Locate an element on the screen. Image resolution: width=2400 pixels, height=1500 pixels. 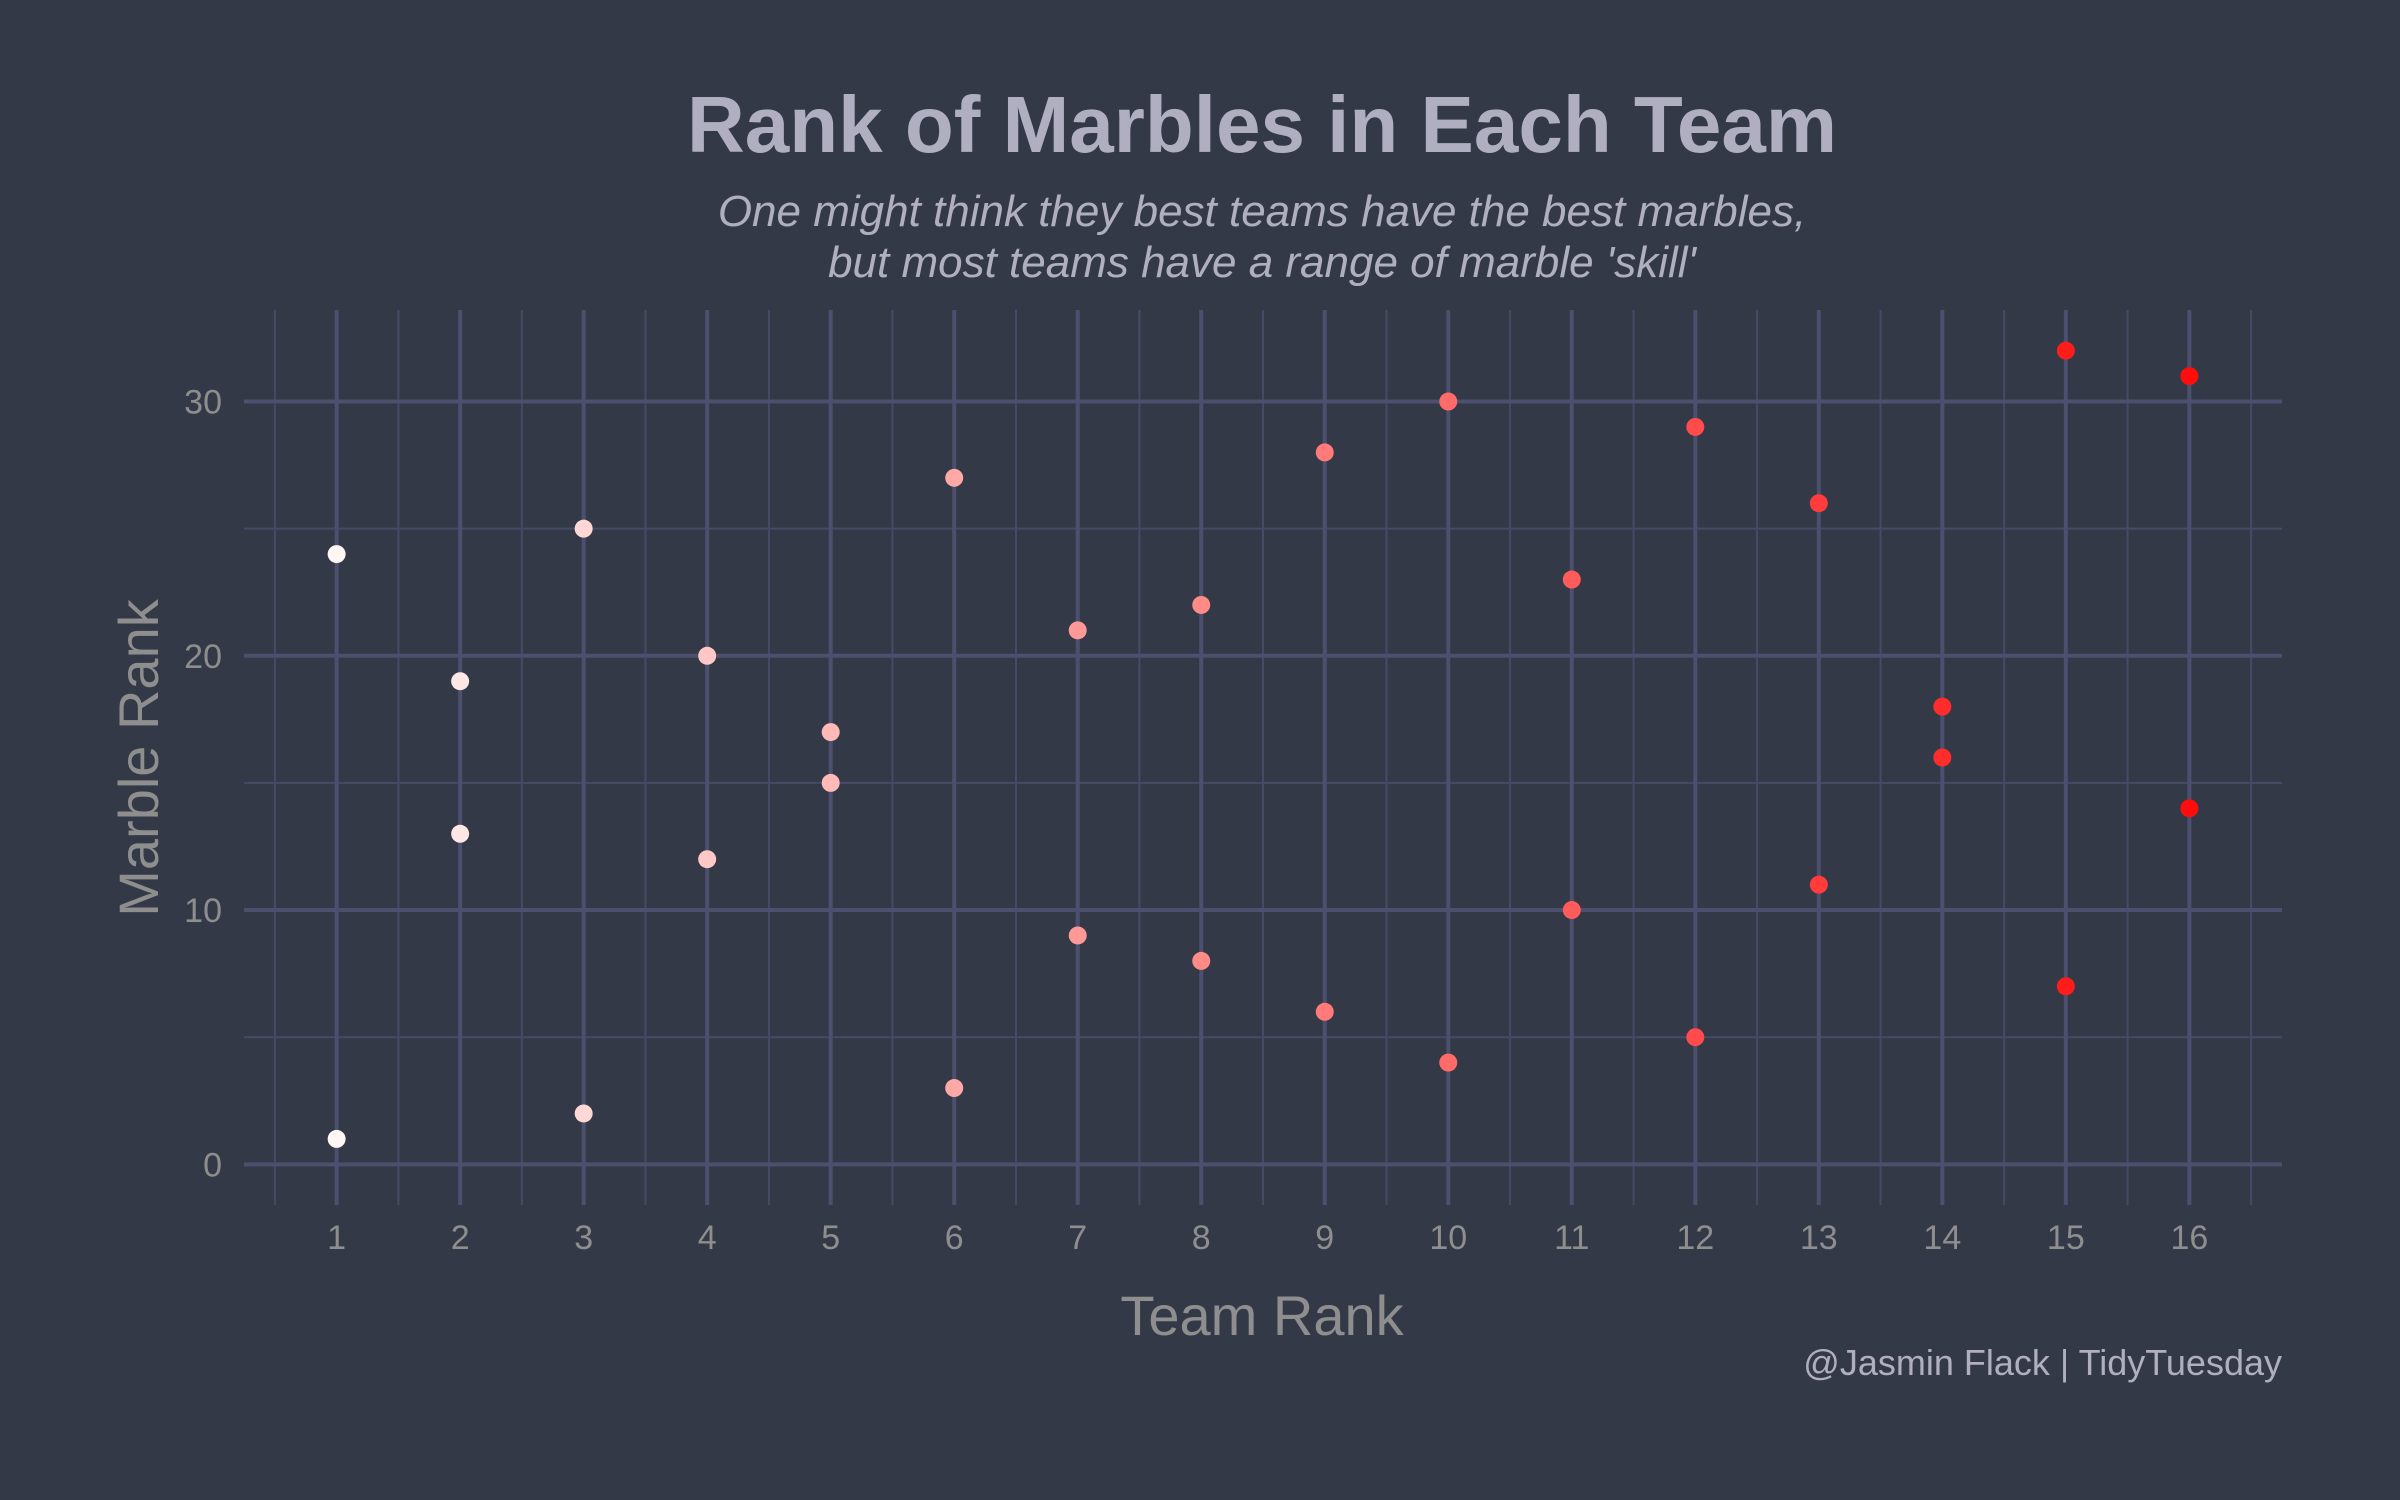
y-tick-labels: 0 10 20 30 is located at coordinates (203, 784).